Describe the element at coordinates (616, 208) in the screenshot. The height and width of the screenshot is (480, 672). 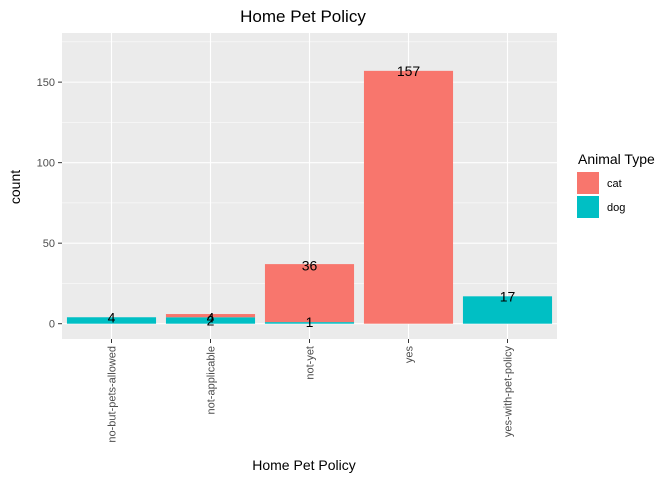
I see `legend-label-dog: dog` at that location.